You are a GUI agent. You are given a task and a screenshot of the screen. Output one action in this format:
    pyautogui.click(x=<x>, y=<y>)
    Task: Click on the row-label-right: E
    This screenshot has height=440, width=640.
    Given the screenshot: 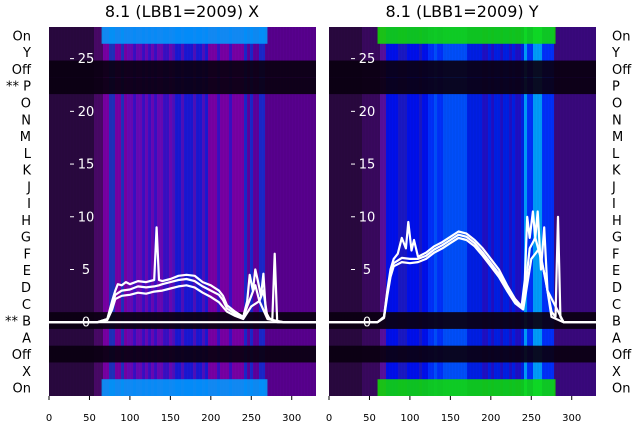 What is the action you would take?
    pyautogui.click(x=616, y=271)
    